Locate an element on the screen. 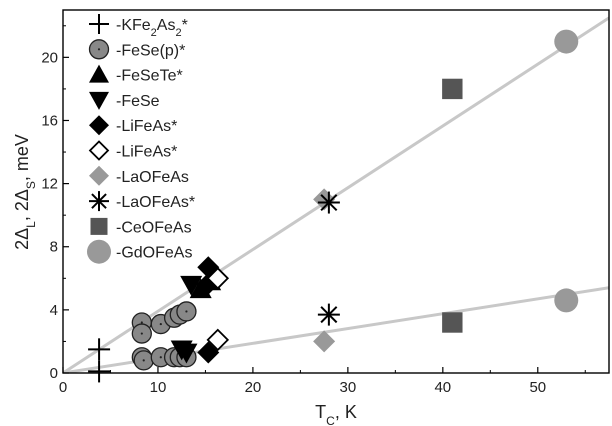 Image resolution: width=612 pixels, height=426 pixels. y-tick-label-12: 12 is located at coordinates (49, 184).